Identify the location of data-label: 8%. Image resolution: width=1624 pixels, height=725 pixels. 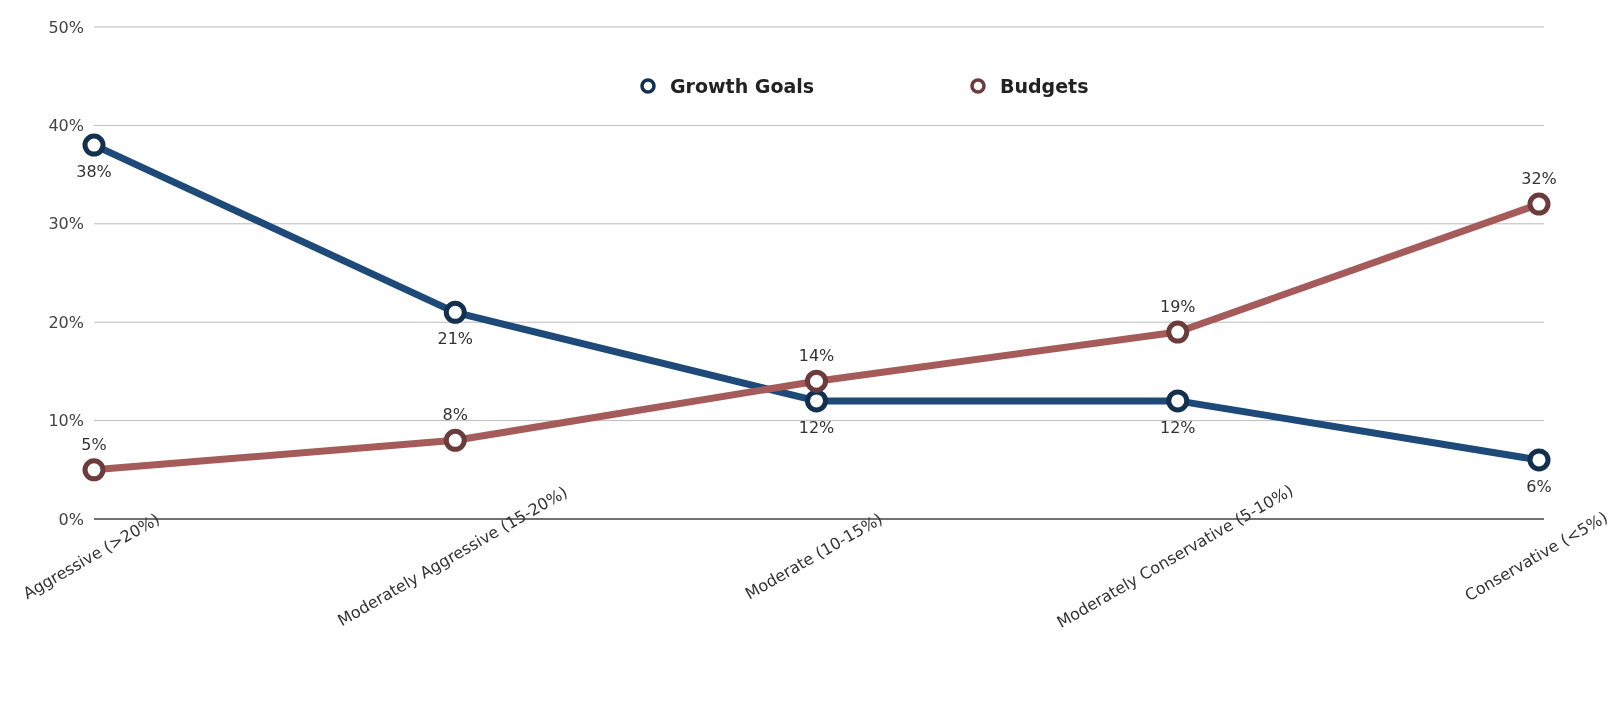
(455, 415).